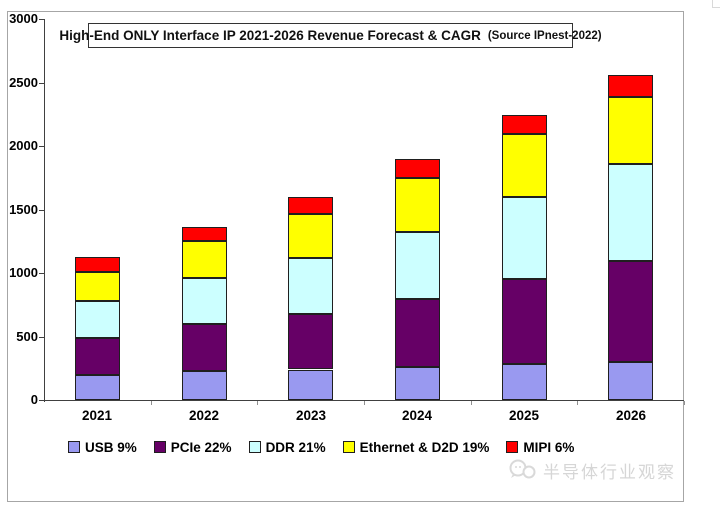  Describe the element at coordinates (111, 447) in the screenshot. I see `legend-label: USB 9%` at that location.